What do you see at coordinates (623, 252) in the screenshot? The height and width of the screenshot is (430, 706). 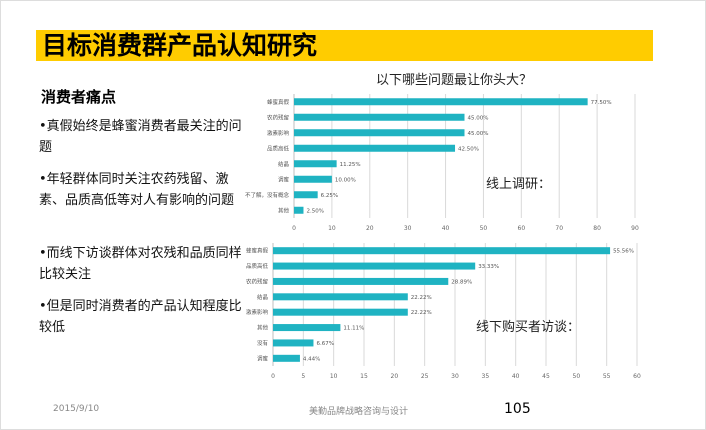 I see `data-label: 55.56%` at bounding box center [623, 252].